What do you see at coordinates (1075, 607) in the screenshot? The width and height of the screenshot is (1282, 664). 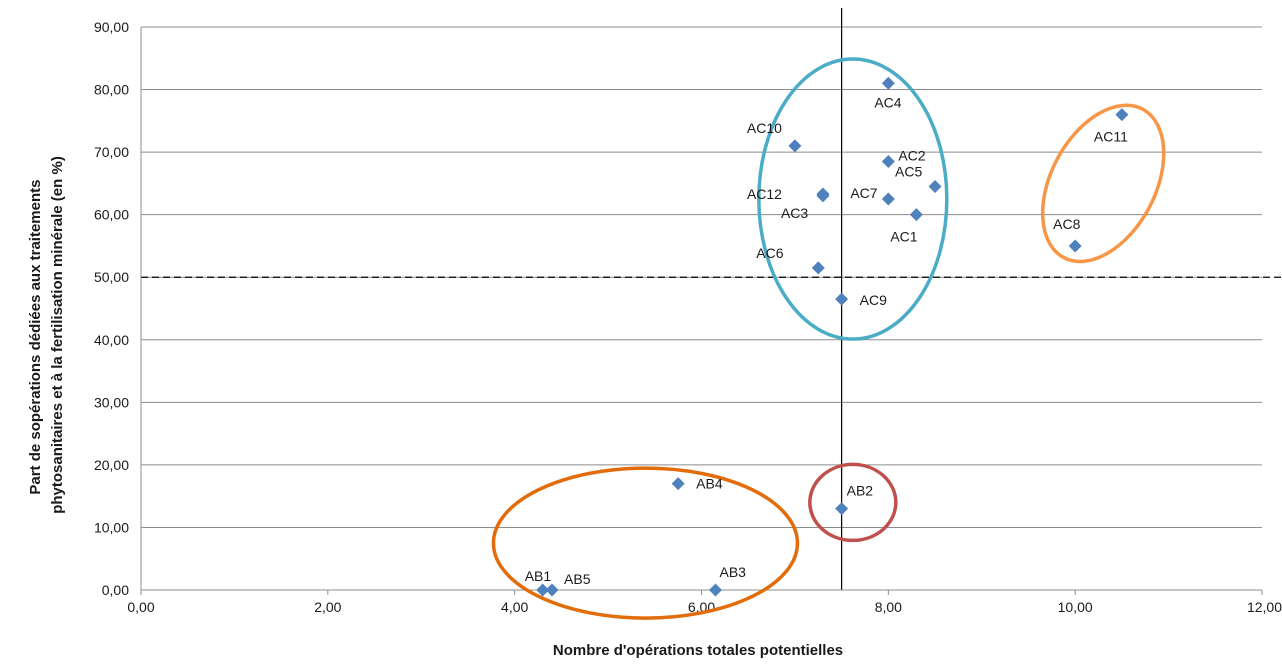 I see `x-tick-label: 10,00` at bounding box center [1075, 607].